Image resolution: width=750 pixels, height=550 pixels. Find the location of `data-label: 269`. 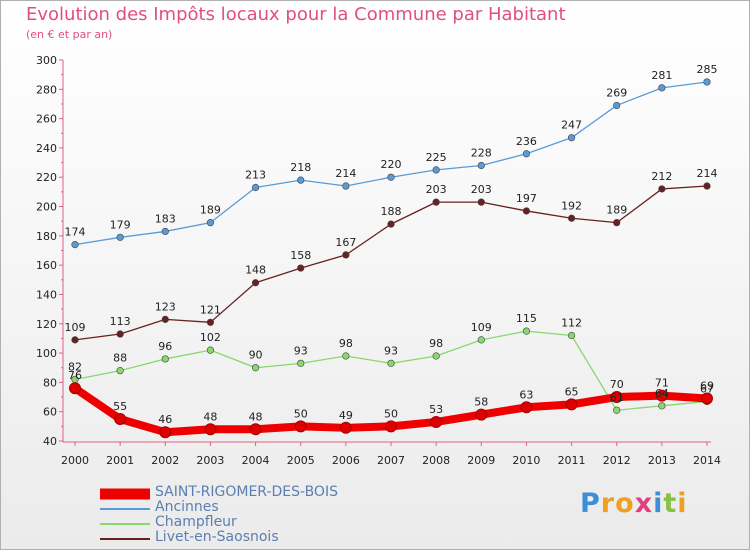

data-label: 269 is located at coordinates (616, 92).